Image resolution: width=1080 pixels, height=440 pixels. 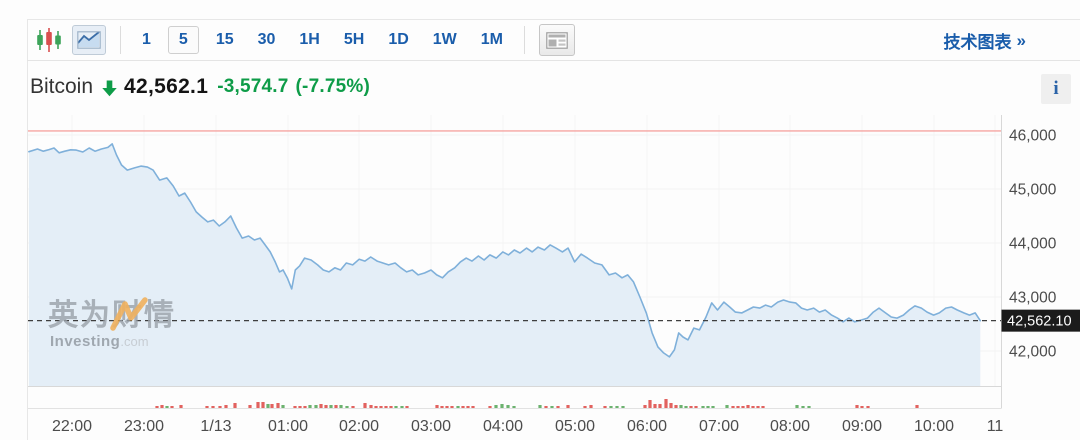 What do you see at coordinates (309, 40) in the screenshot?
I see `interval-1h: 1H` at bounding box center [309, 40].